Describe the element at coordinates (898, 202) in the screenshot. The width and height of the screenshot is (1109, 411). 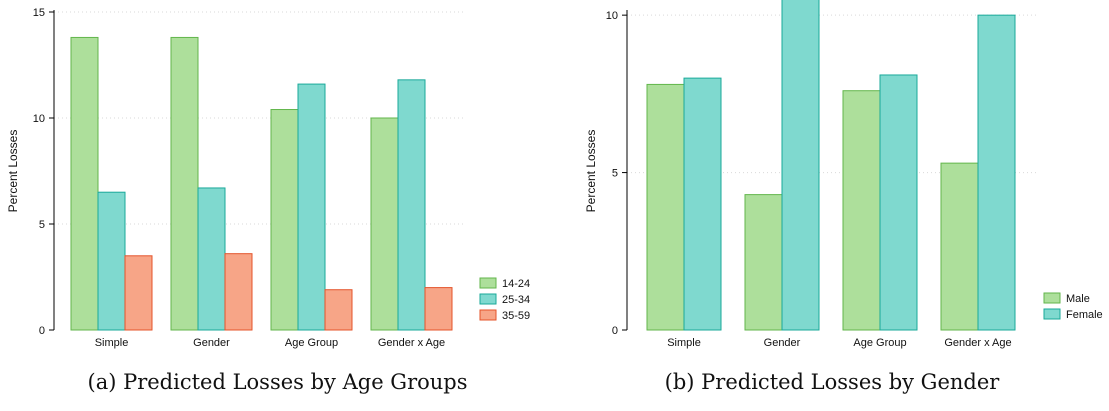
I see `bar-age-group-female` at that location.